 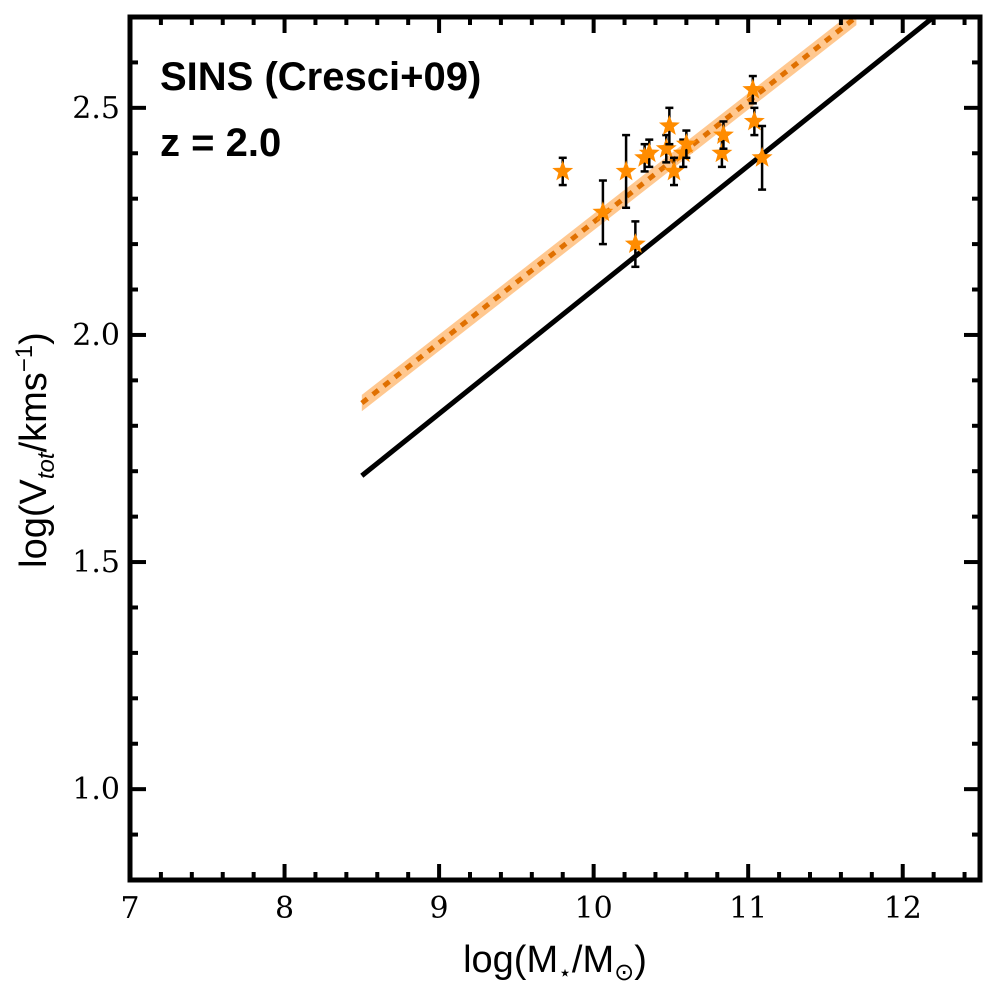 What do you see at coordinates (662, 171) in the screenshot?
I see `points-group` at bounding box center [662, 171].